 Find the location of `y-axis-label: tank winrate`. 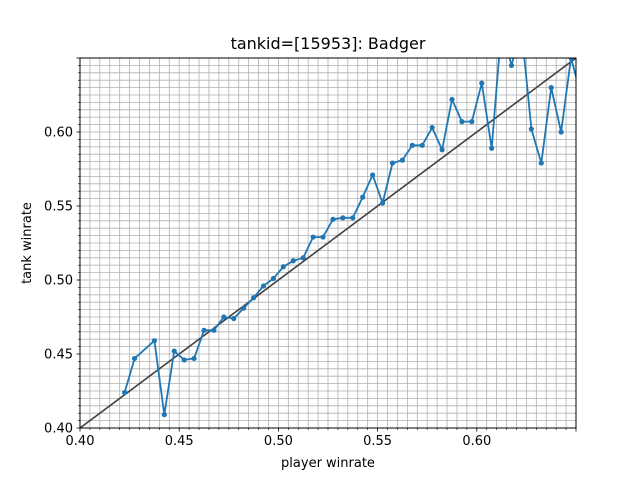

y-axis-label: tank winrate is located at coordinates (27, 243).